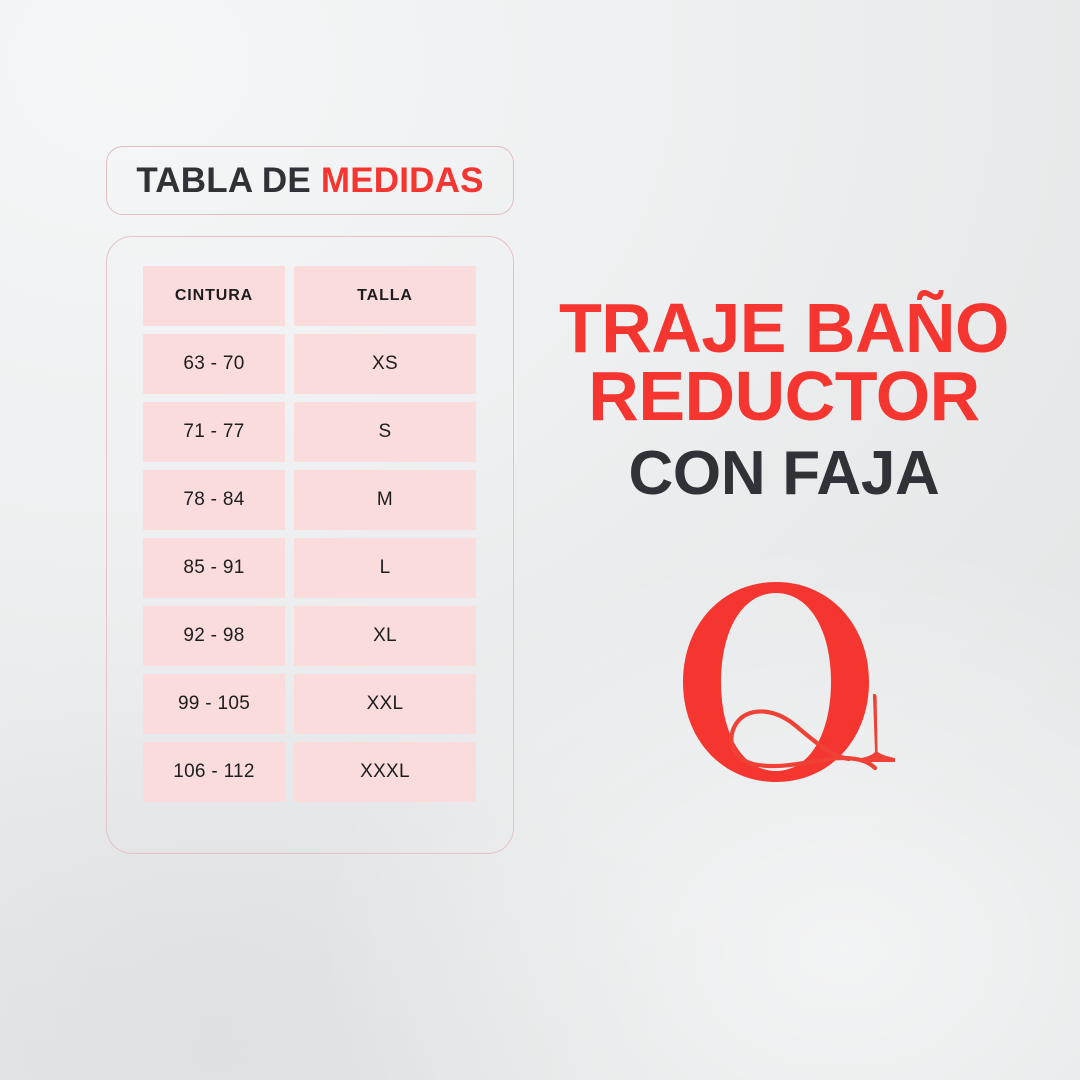 The image size is (1080, 1080). I want to click on cell-waist: 92 - 98, so click(214, 636).